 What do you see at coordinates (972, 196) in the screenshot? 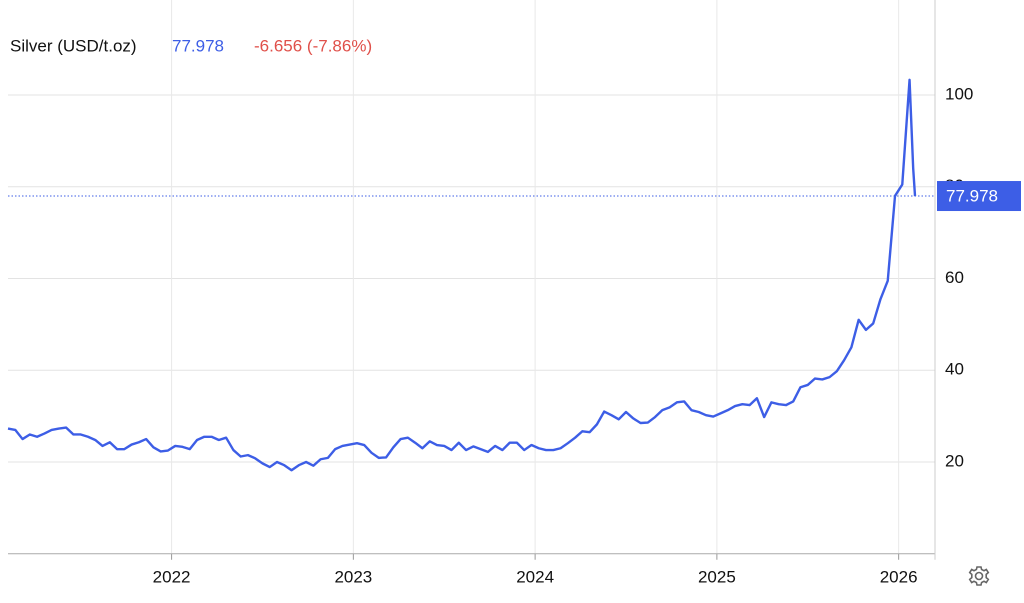
I see `last-price-label: 77.978` at bounding box center [972, 196].